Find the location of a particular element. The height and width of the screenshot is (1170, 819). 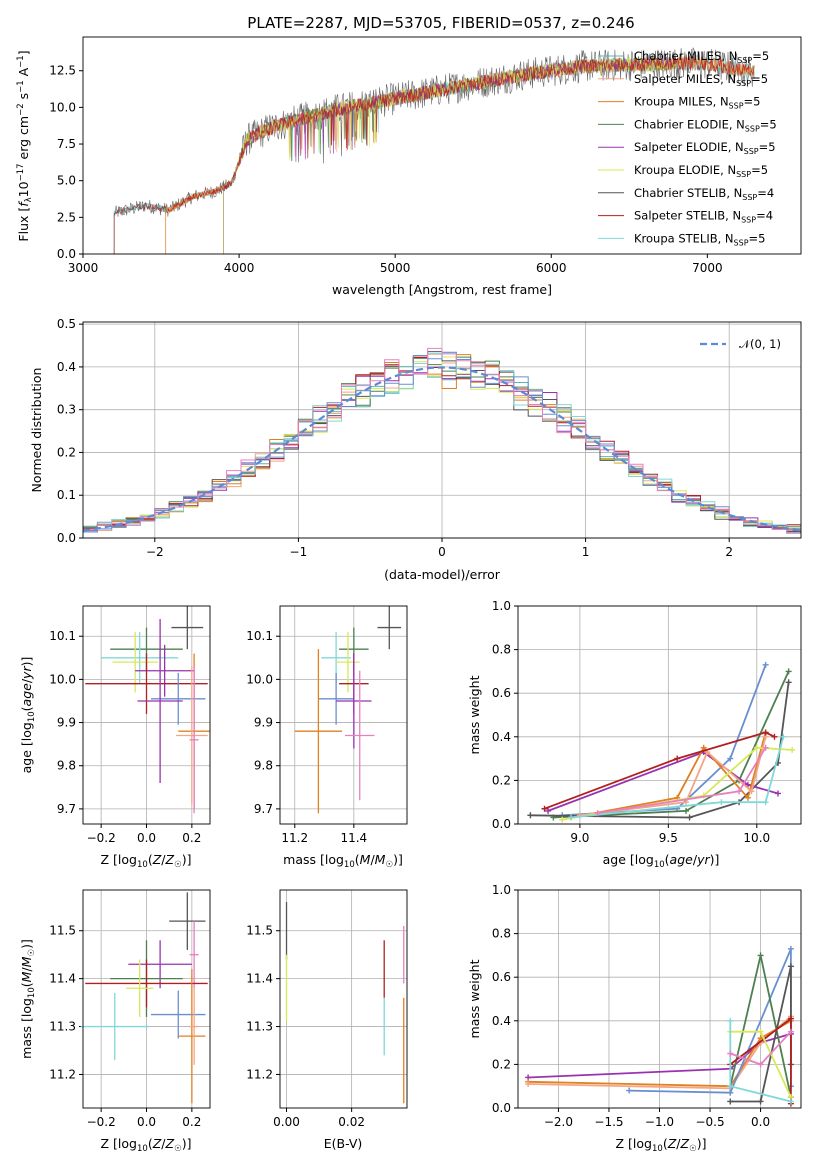

legend-entry: Salpeter MILES, NSSP=5 is located at coordinates (701, 80).